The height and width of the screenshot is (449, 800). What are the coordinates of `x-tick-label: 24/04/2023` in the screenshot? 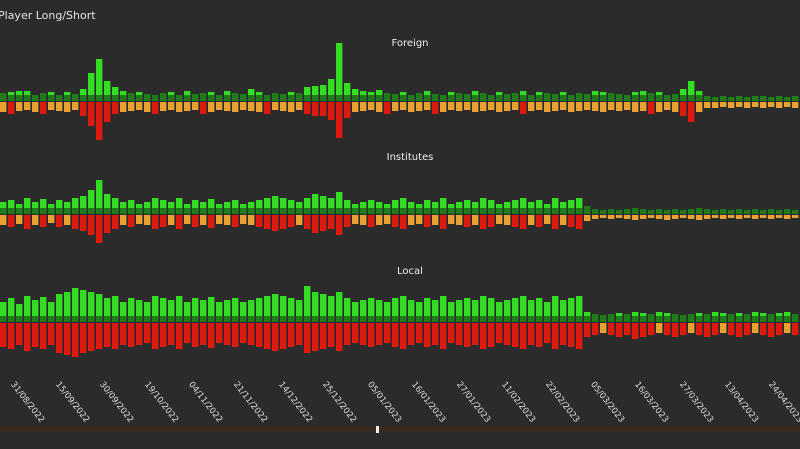 It's located at (783, 402).